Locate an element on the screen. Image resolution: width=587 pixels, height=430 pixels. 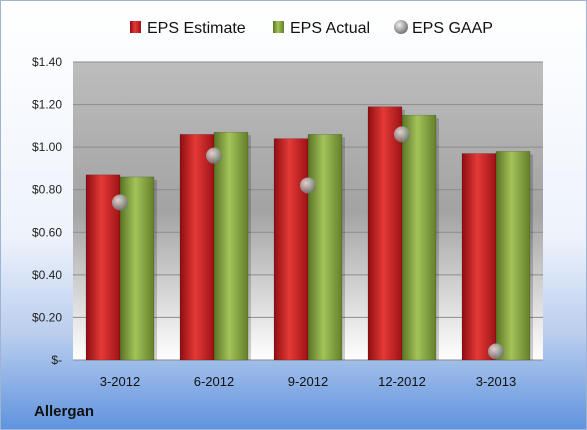
legend-item: EPS GAAP is located at coordinates (443, 28).